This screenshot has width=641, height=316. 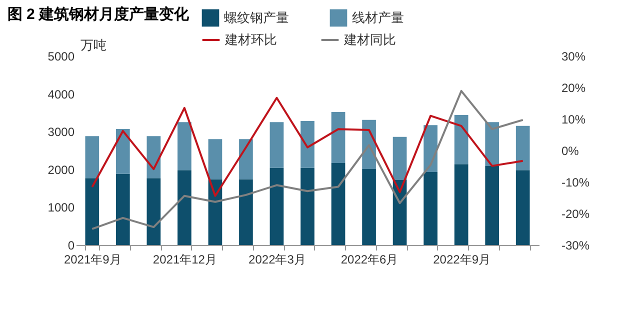 What do you see at coordinates (61, 207) in the screenshot?
I see `y-tick-label: 1000` at bounding box center [61, 207].